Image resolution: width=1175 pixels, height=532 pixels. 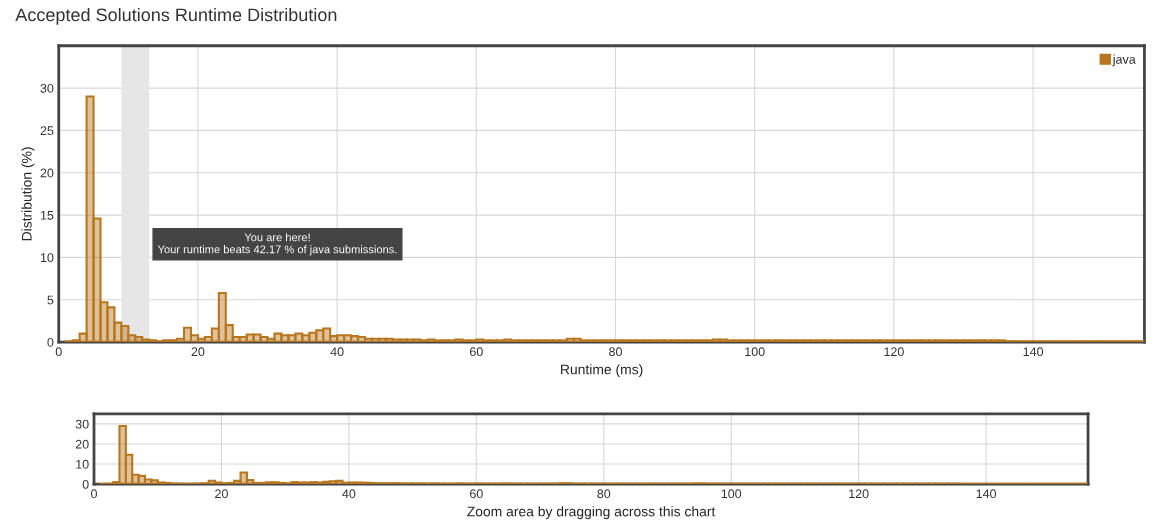 What do you see at coordinates (602, 371) in the screenshot?
I see `x-axis-title: Runtime (ms)` at bounding box center [602, 371].